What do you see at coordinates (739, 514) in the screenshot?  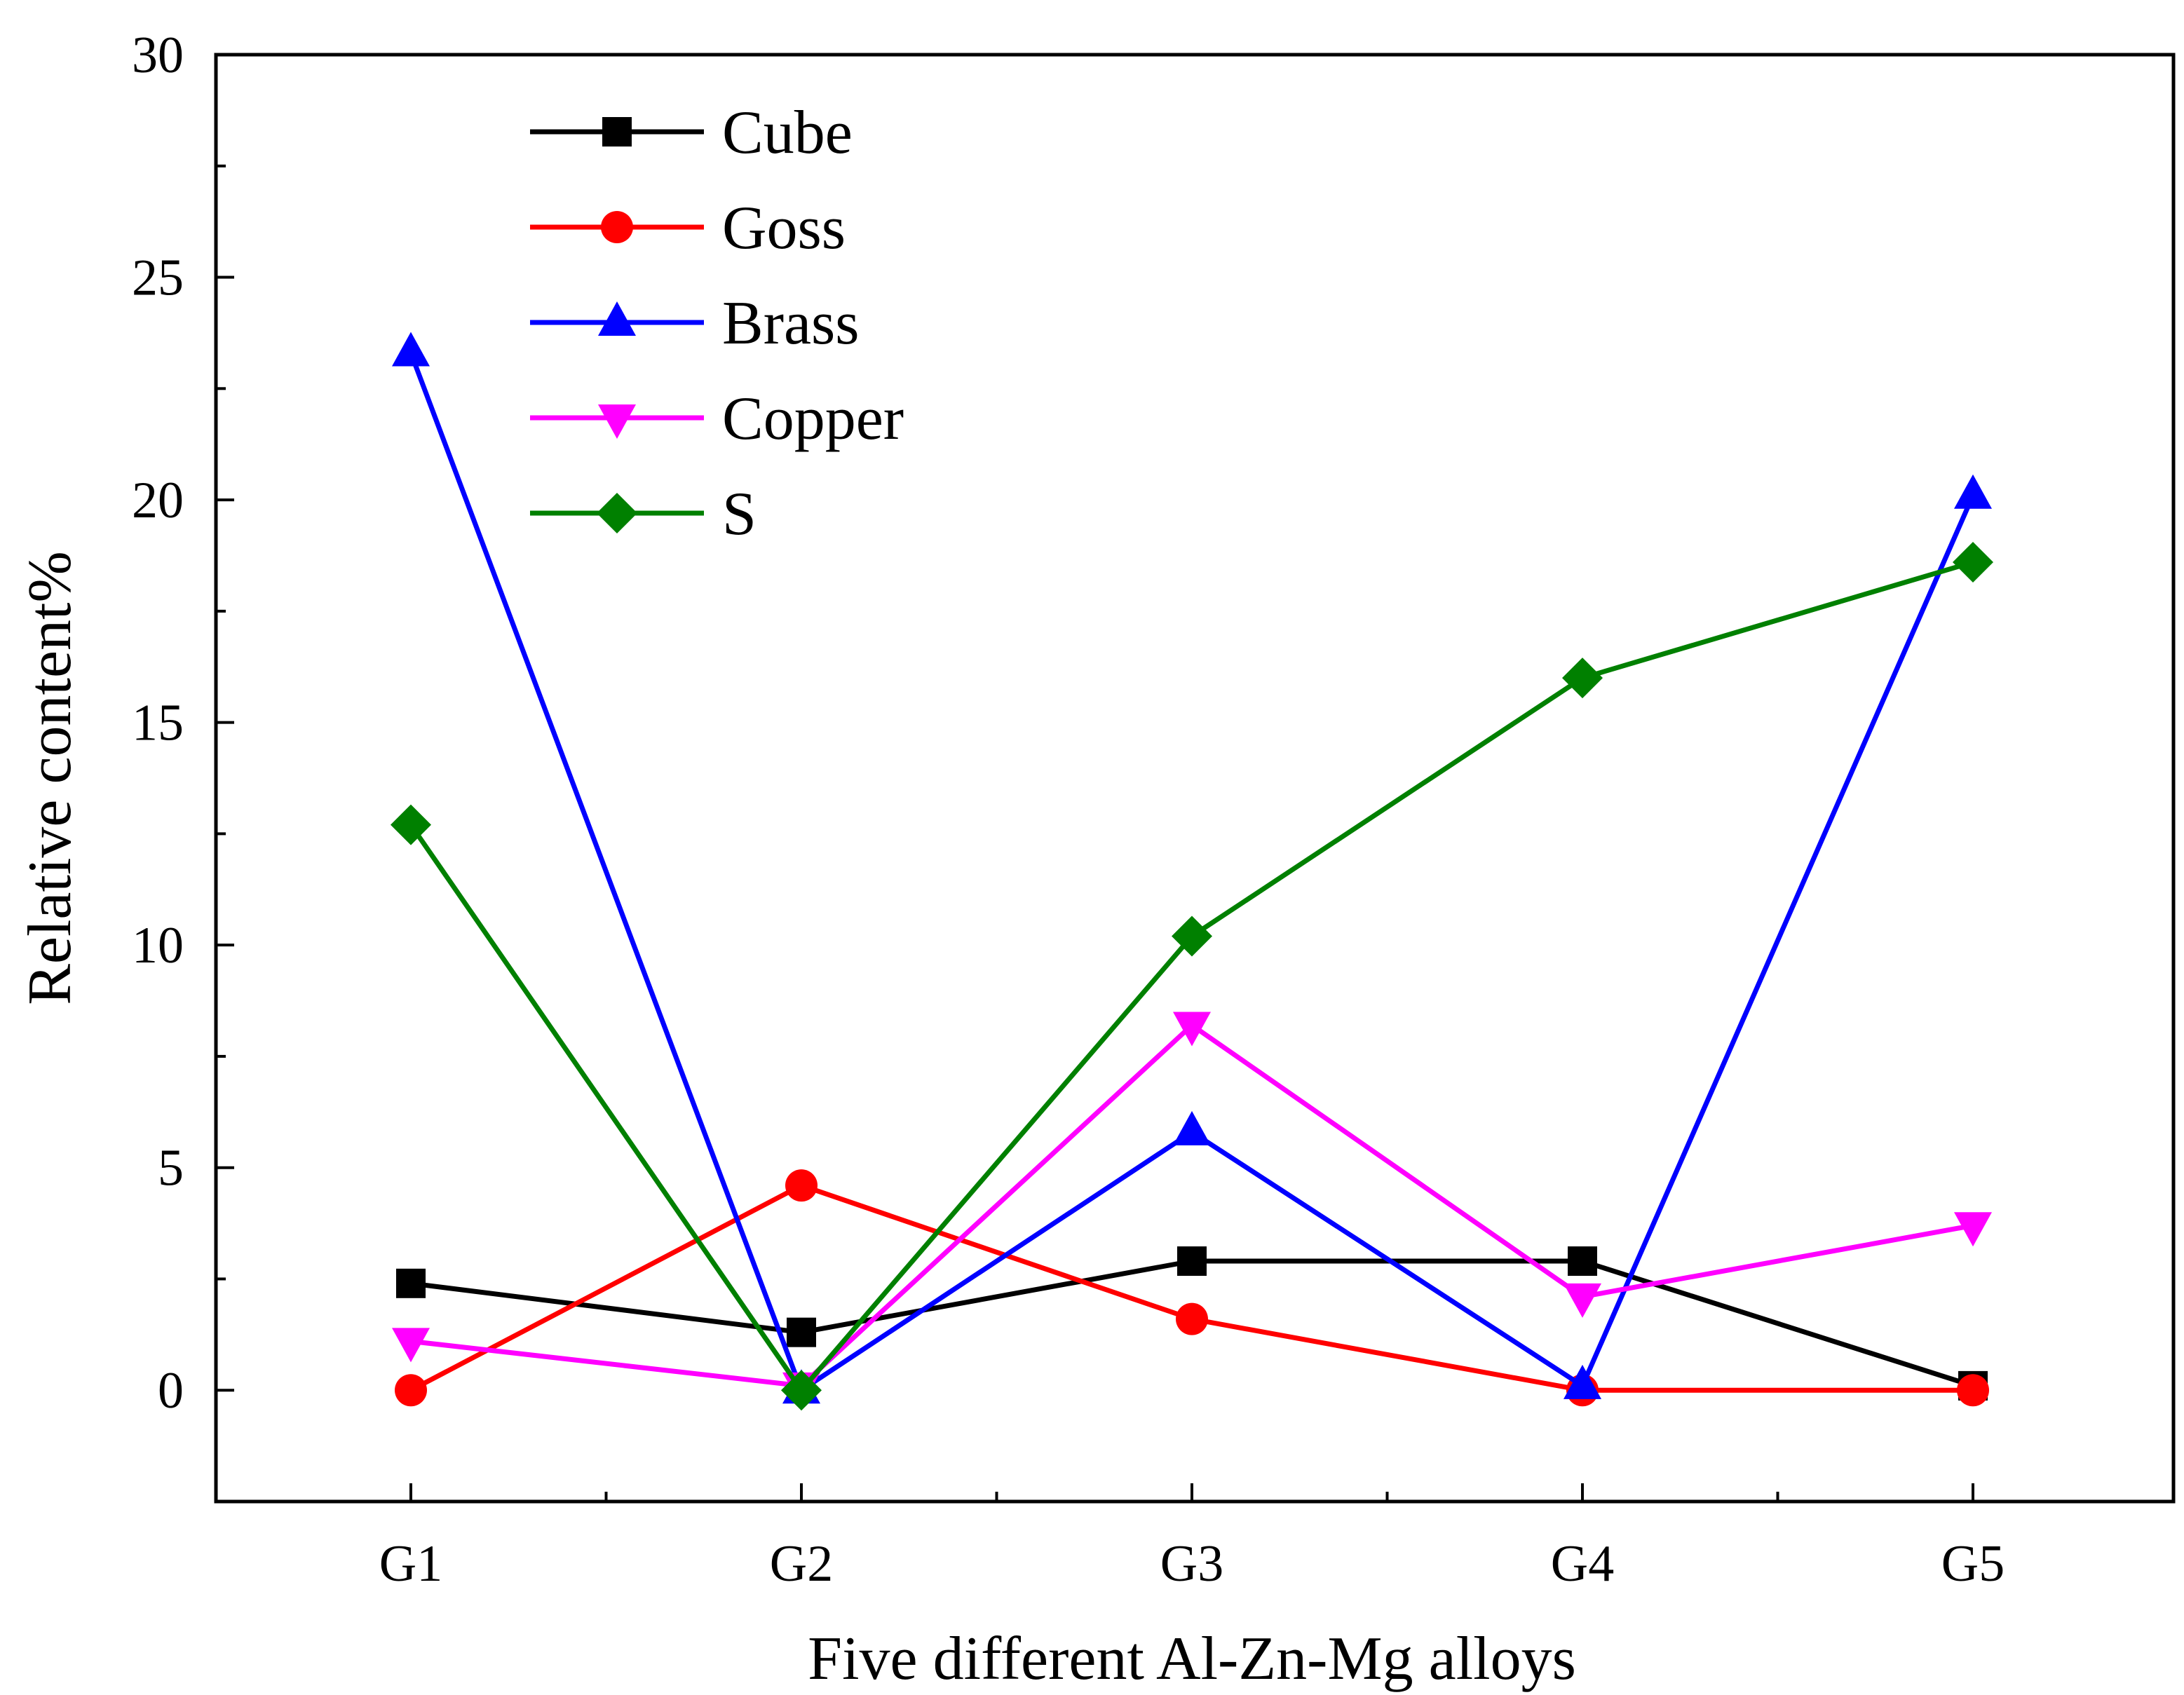 I see `legend-label: S` at bounding box center [739, 514].